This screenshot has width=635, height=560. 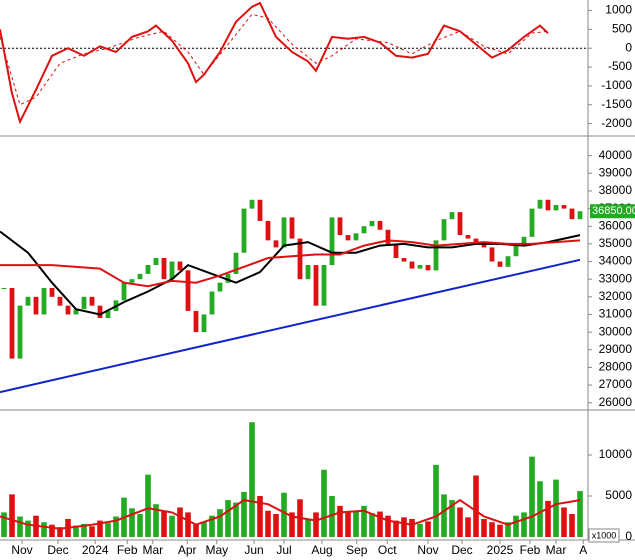 I want to click on y-tick-label: 30000, so click(x=616, y=331).